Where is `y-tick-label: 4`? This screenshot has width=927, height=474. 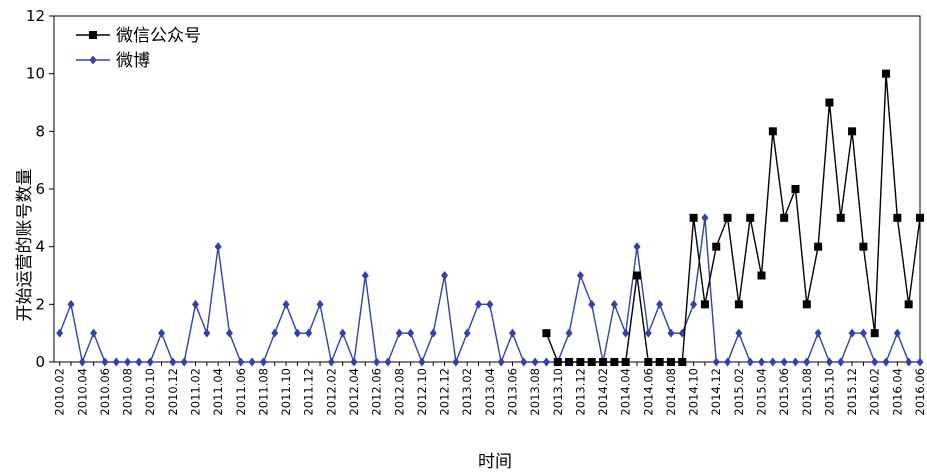
y-tick-label: 4 is located at coordinates (40, 247).